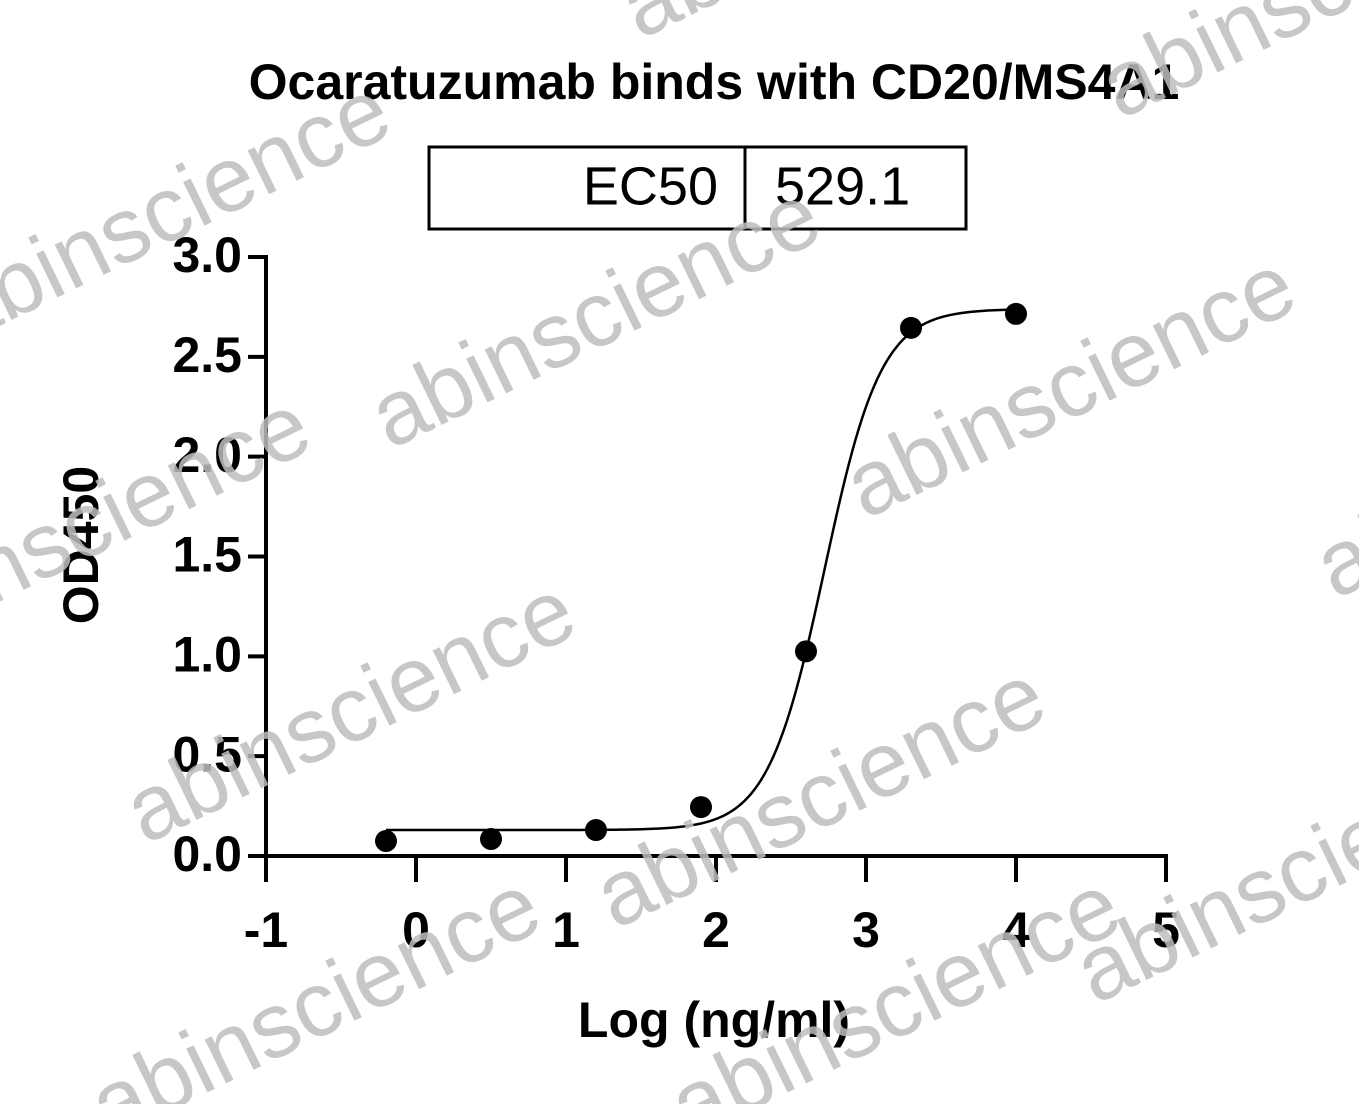 The image size is (1359, 1104). I want to click on y-tick-label: 2.0, so click(207, 455).